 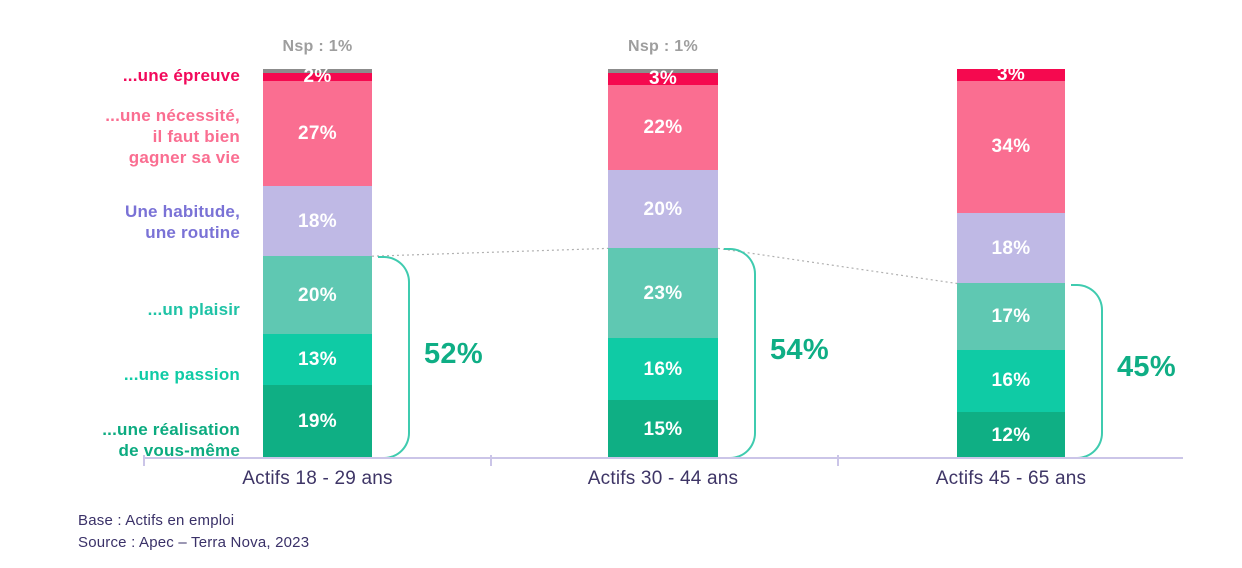 I want to click on segment-habitude: 20%, so click(x=663, y=209).